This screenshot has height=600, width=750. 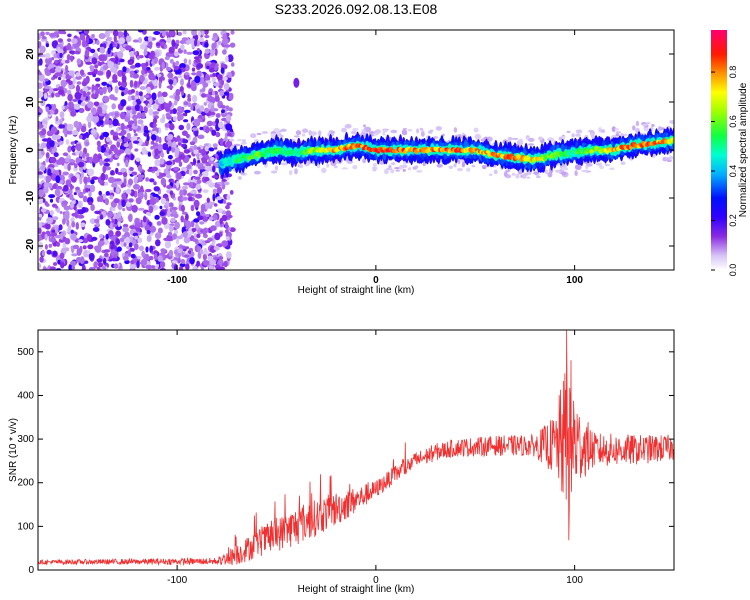 What do you see at coordinates (25, 395) in the screenshot?
I see `snr-ytick-label: 400` at bounding box center [25, 395].